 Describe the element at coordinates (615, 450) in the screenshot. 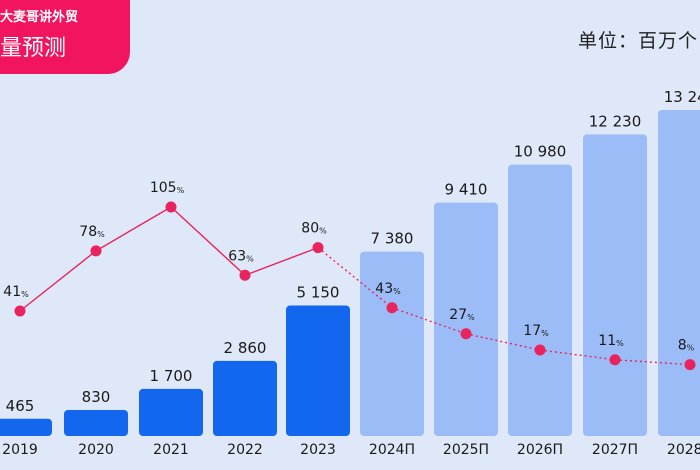

I see `x-tick-label-2027П: 2027П` at that location.